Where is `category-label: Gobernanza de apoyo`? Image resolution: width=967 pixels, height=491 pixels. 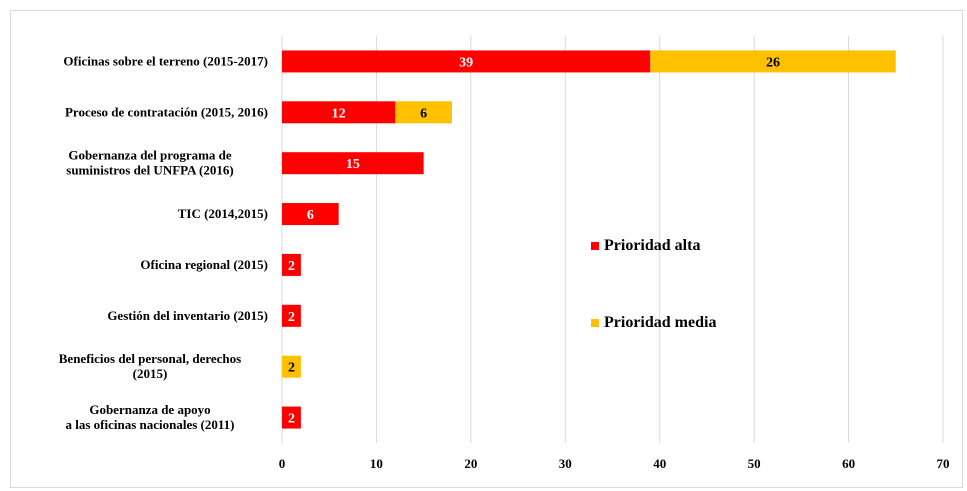 category-label: Gobernanza de apoyo is located at coordinates (149, 409).